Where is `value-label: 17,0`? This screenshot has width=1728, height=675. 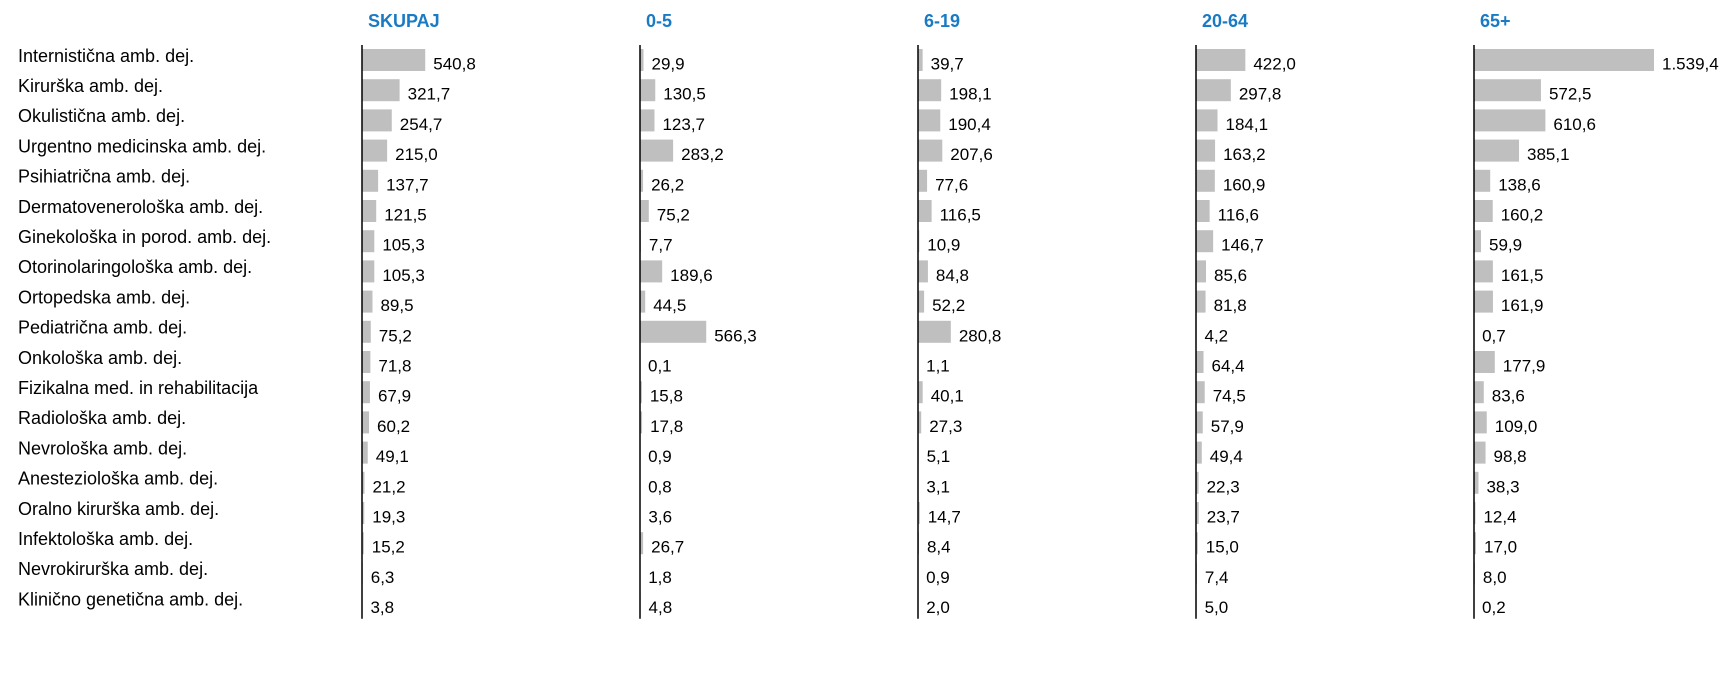 value-label: 17,0 is located at coordinates (1500, 547).